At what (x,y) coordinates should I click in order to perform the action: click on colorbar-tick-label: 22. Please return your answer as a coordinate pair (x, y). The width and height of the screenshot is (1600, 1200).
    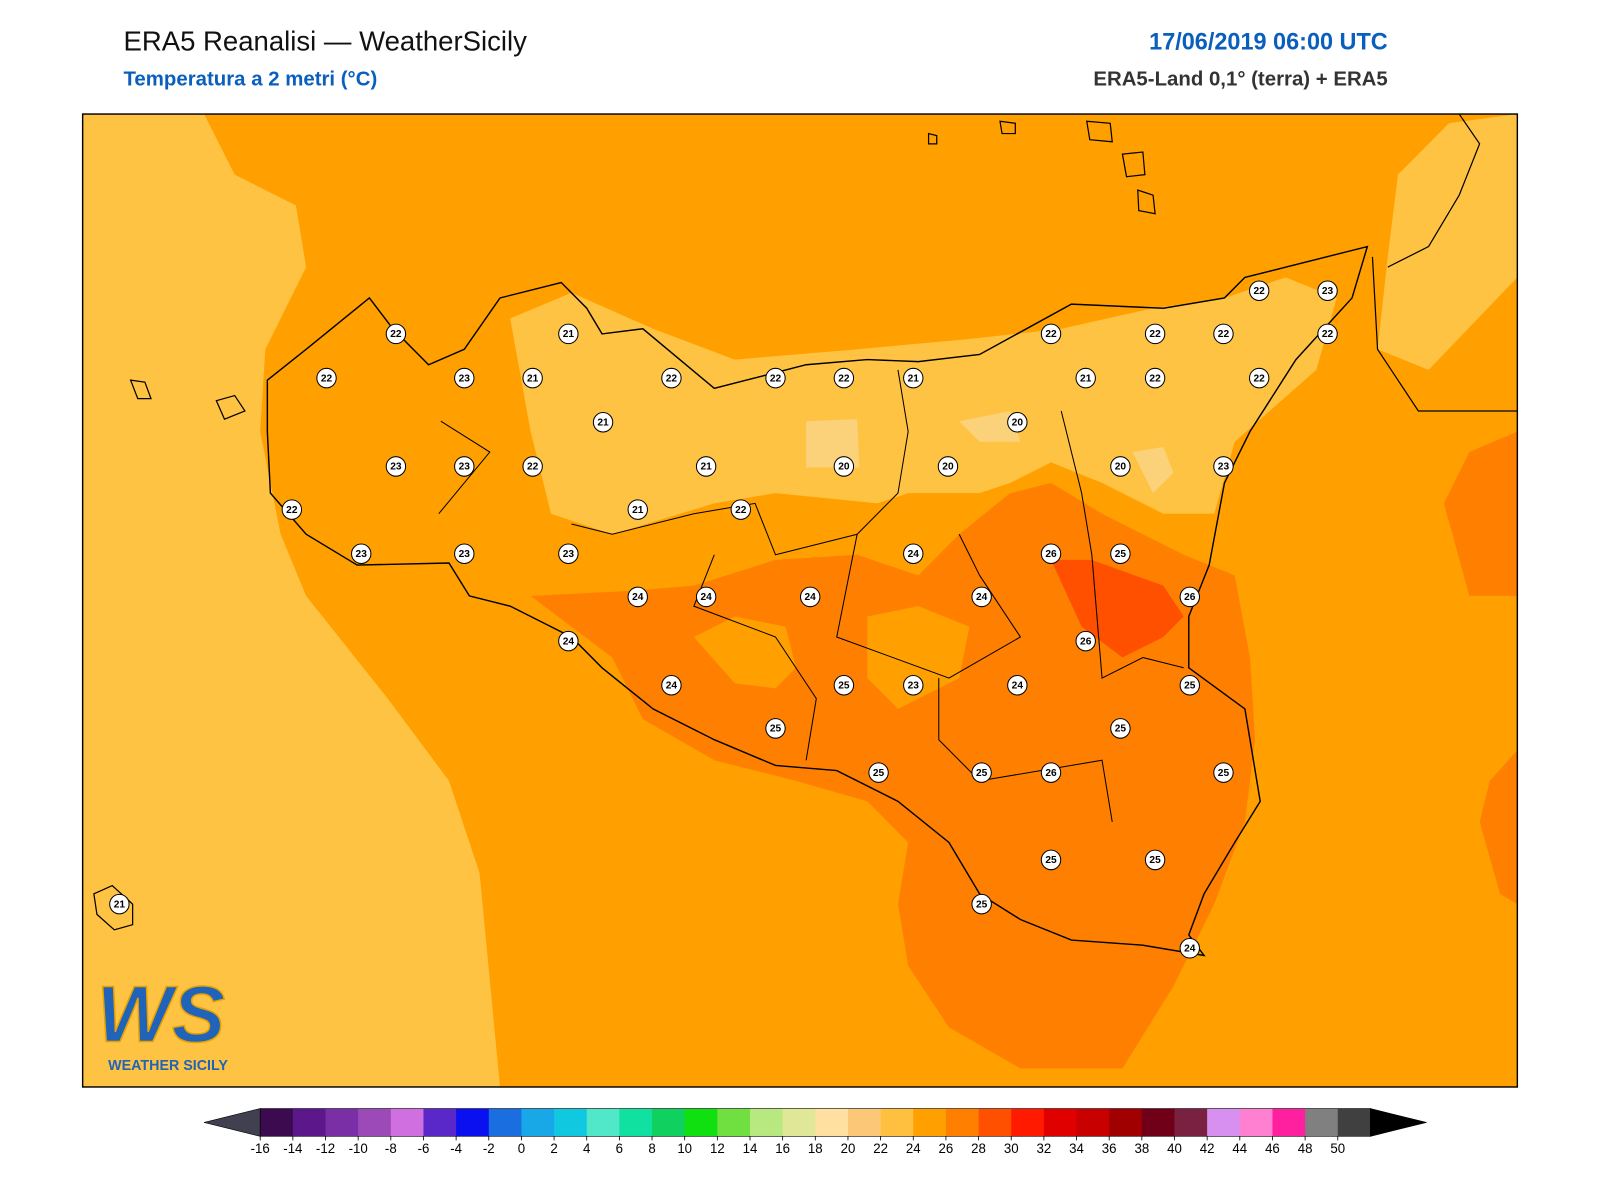
    Looking at the image, I should click on (880, 1148).